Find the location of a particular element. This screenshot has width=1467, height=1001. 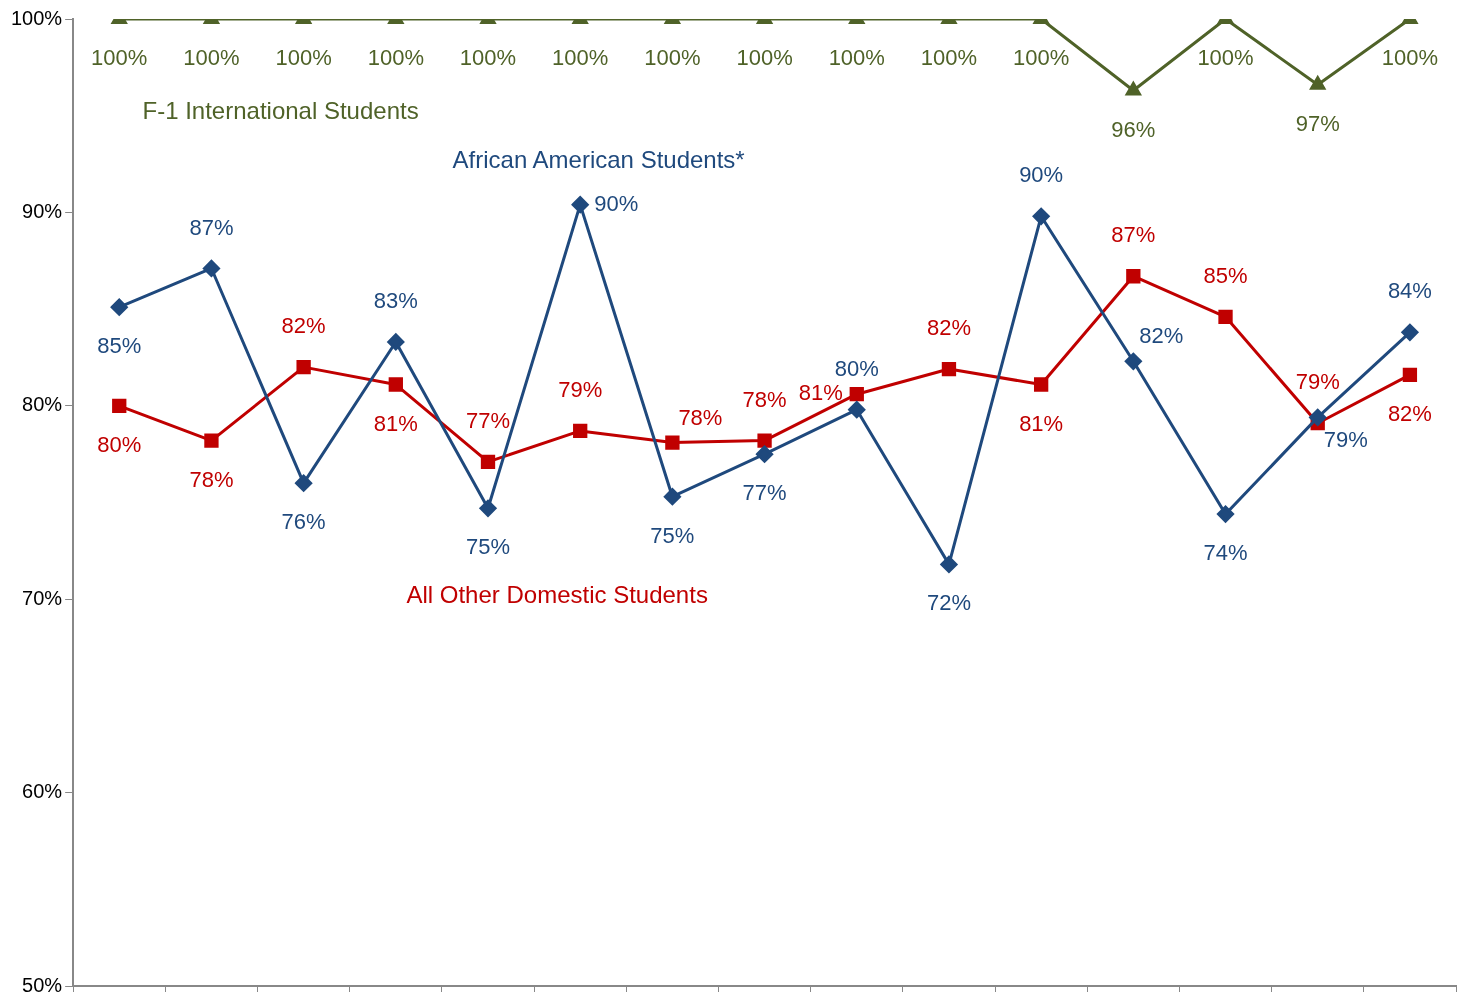

data-label: 76% is located at coordinates (303, 522).